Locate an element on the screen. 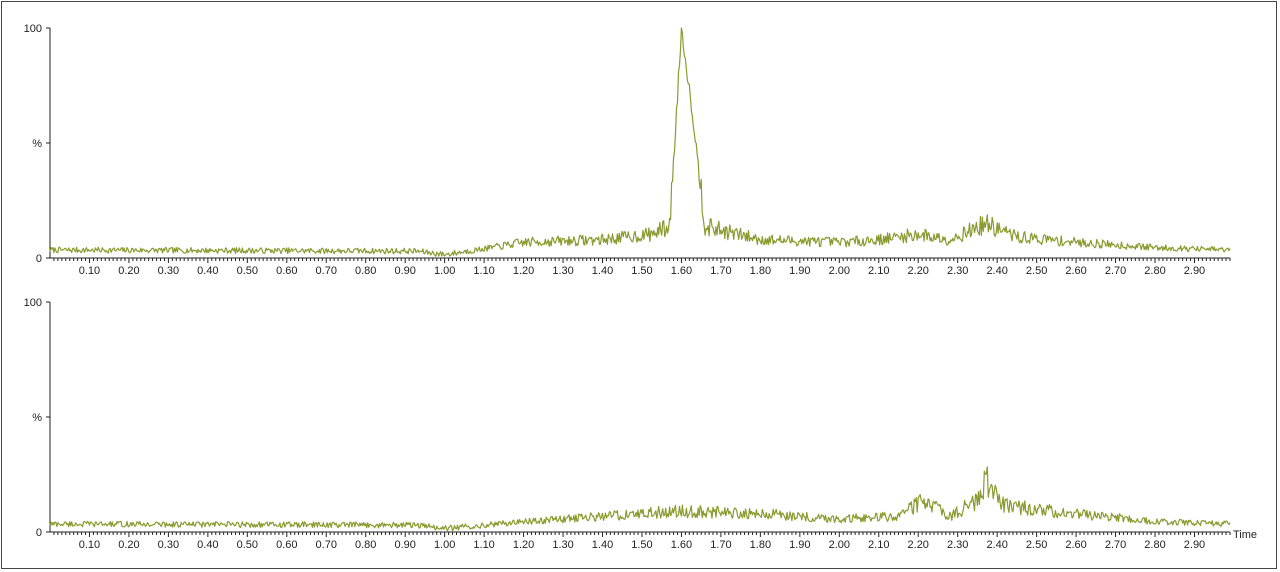 The height and width of the screenshot is (572, 1280). x-axis-title: Time is located at coordinates (1245, 535).